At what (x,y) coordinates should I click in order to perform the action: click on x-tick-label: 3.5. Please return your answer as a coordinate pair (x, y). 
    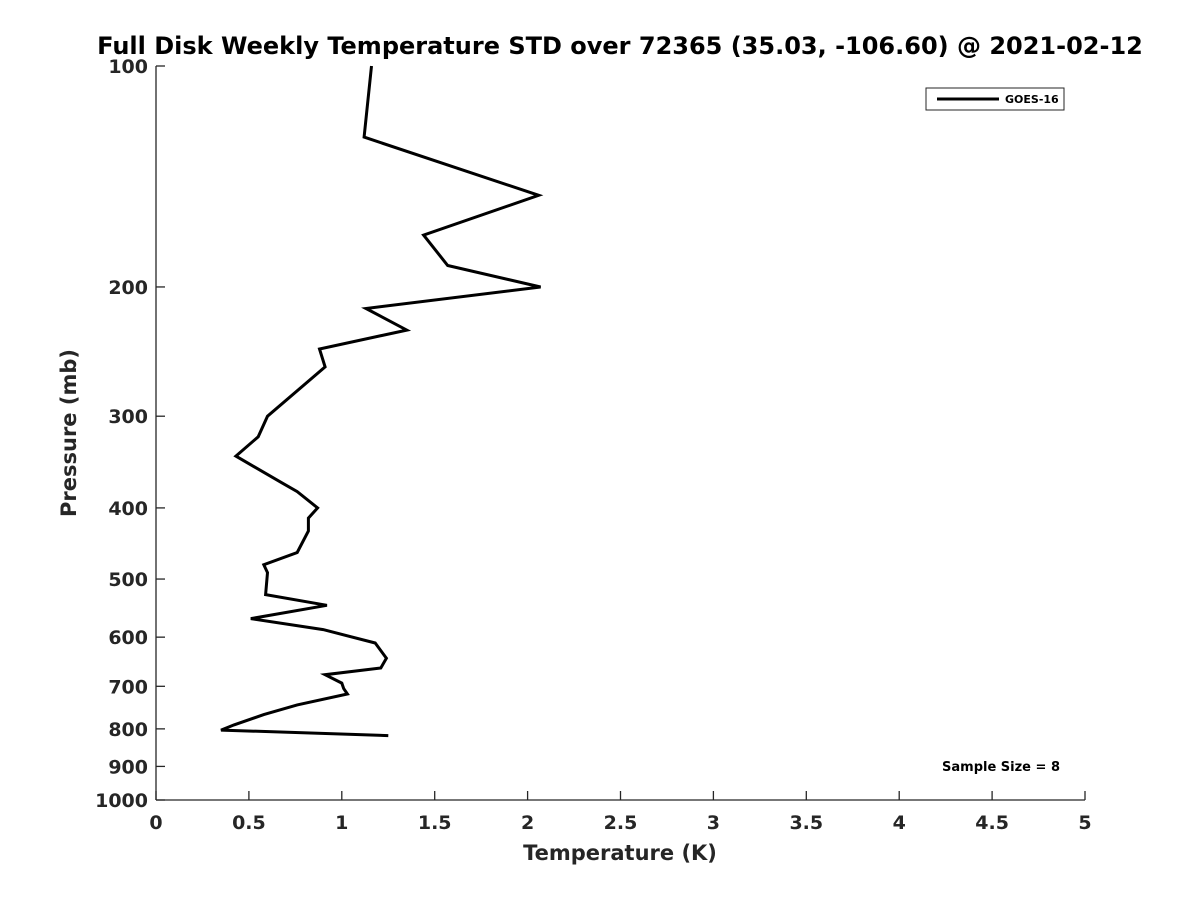
    Looking at the image, I should click on (806, 823).